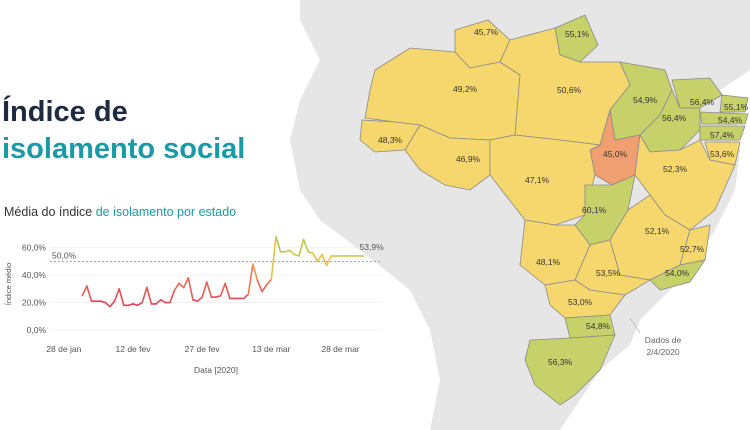  I want to click on x-tick-label: 13 de mar, so click(271, 349).